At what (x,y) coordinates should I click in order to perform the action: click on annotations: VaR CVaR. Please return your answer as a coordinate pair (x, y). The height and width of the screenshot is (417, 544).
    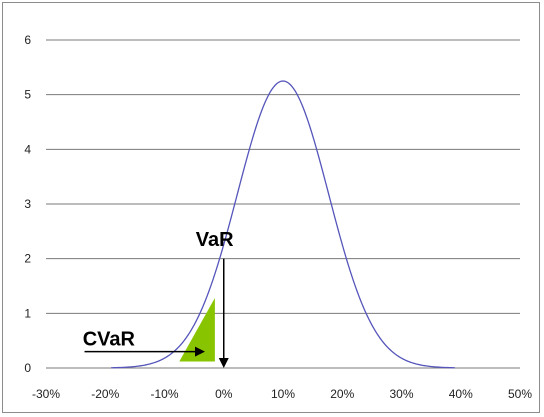
    Looking at the image, I should click on (158, 298).